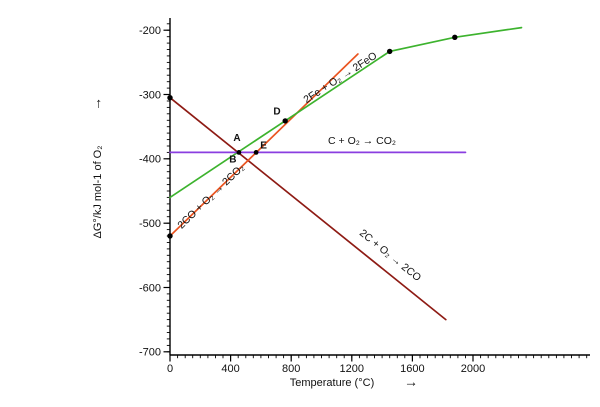 This screenshot has width=600, height=407. What do you see at coordinates (170, 98) in the screenshot?
I see `marker-carbon-to-co` at bounding box center [170, 98].